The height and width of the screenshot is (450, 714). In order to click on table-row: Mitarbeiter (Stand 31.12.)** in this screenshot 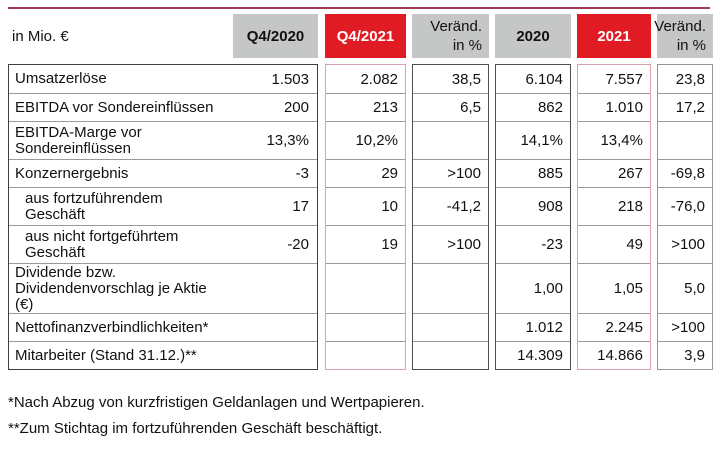, I will do `click(163, 355)`.